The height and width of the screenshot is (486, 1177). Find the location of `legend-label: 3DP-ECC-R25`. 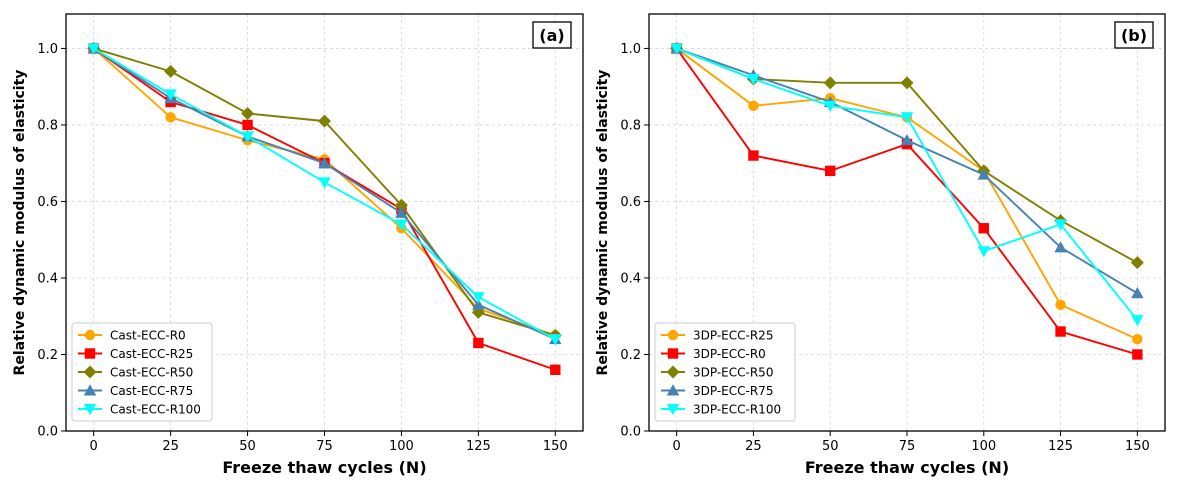

legend-label: 3DP-ECC-R25 is located at coordinates (733, 336).